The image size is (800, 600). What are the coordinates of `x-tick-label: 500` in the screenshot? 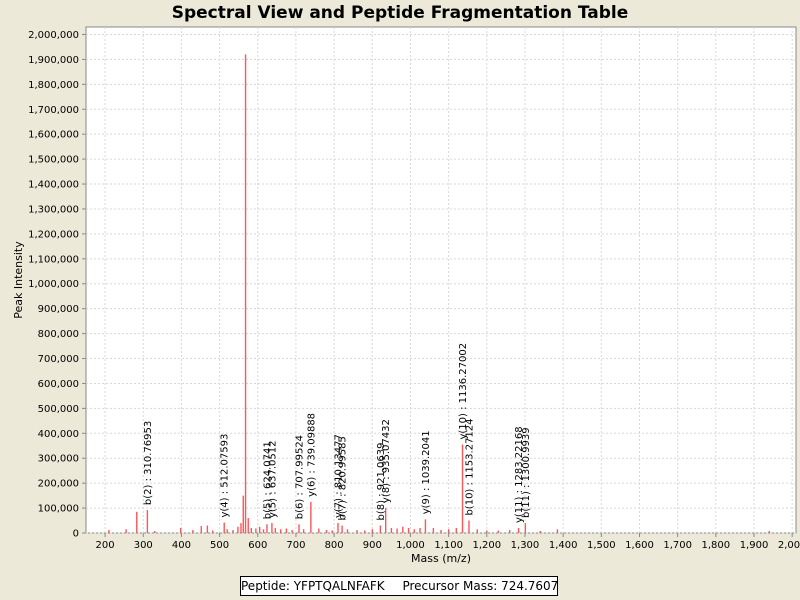 It's located at (219, 545).